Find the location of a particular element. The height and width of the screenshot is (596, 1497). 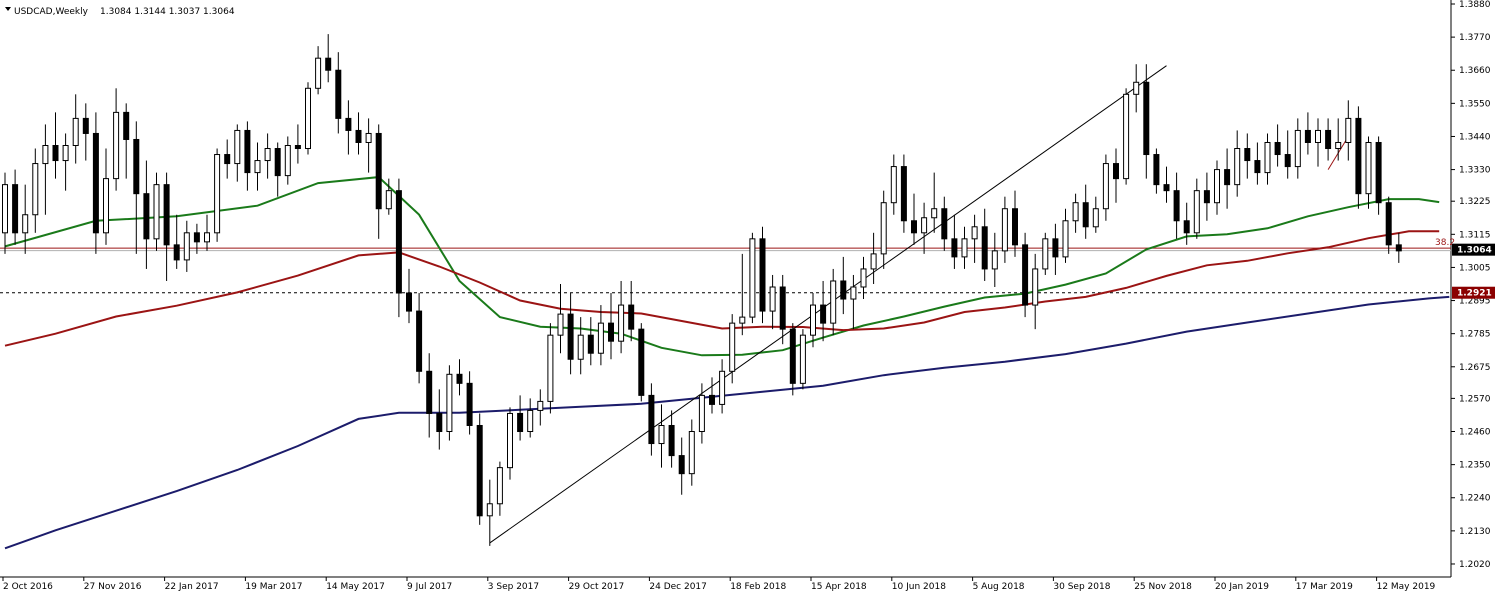

price-tick-label: 1.2350 is located at coordinates (1475, 466).